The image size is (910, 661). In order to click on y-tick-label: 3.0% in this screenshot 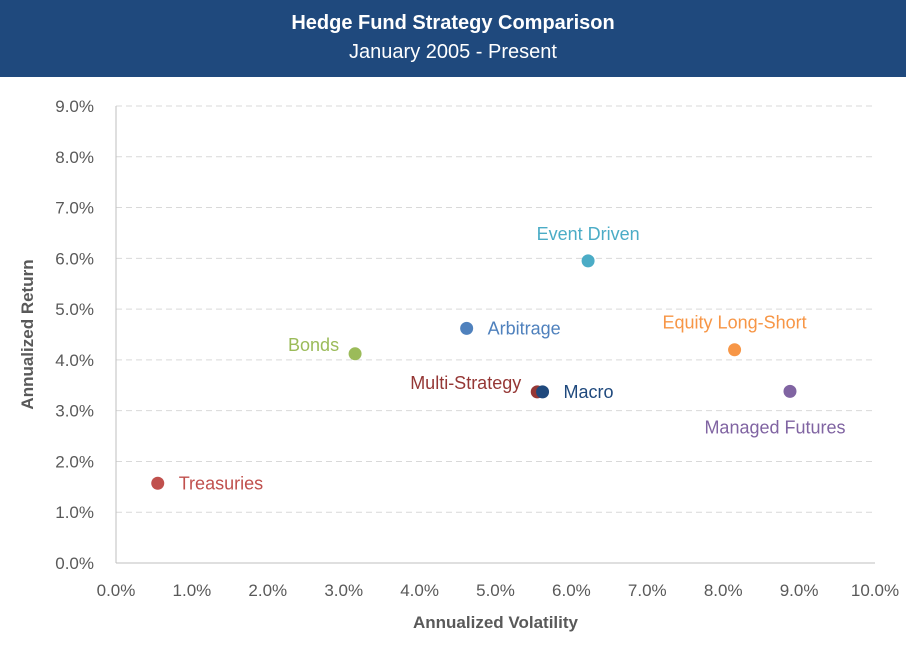, I will do `click(74, 411)`.